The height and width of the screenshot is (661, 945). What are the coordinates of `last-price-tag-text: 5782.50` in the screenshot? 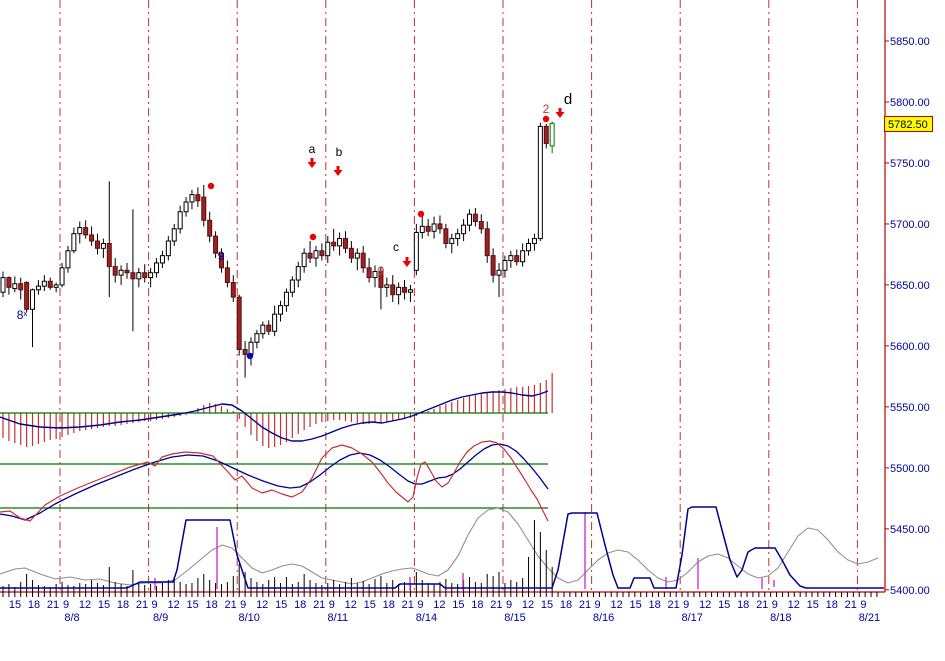 It's located at (908, 125).